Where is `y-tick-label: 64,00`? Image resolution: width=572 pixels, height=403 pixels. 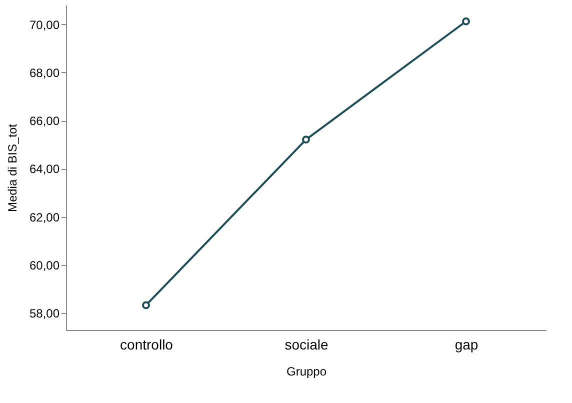 y-tick-label: 64,00 is located at coordinates (44, 169).